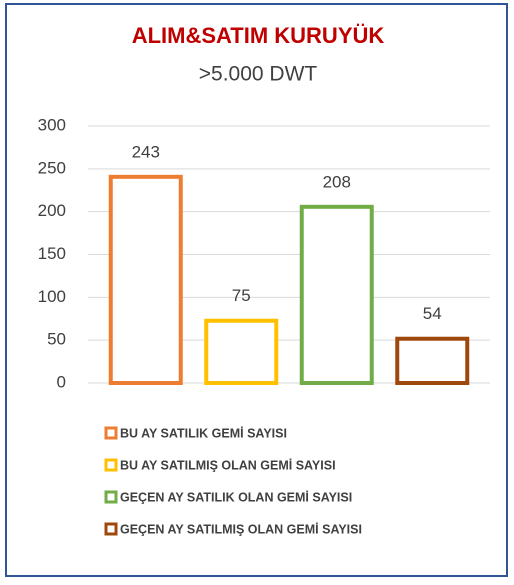  Describe the element at coordinates (236, 496) in the screenshot. I see `legend-label: GEÇEN AY SATILIK OLAN GEMİ SAYISI` at that location.